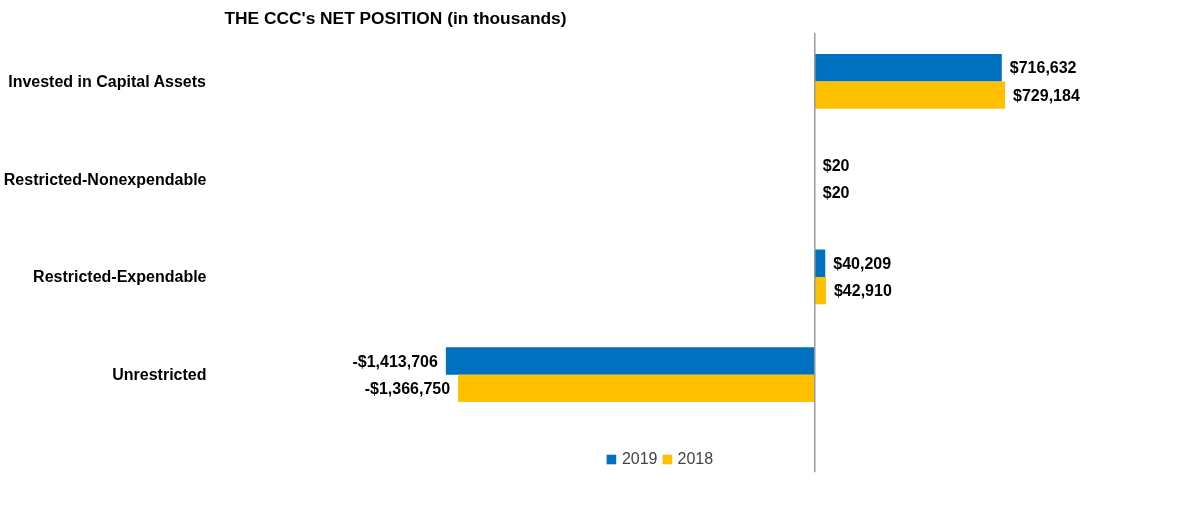 The width and height of the screenshot is (1185, 518). Describe the element at coordinates (395, 361) in the screenshot. I see `data-label: -$1,413,706` at that location.